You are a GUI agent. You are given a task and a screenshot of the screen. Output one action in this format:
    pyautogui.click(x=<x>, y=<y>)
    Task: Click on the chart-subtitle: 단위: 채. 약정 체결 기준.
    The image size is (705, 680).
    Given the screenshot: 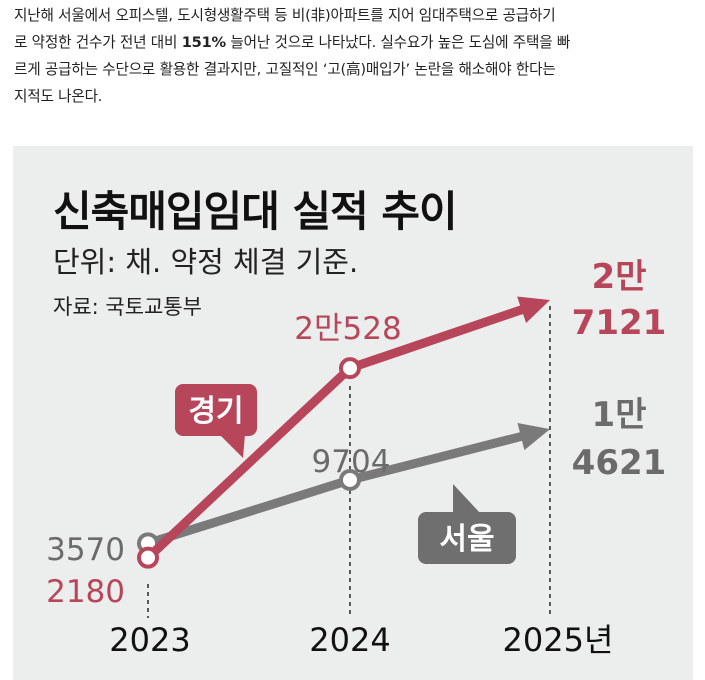 What is the action you would take?
    pyautogui.click(x=205, y=262)
    